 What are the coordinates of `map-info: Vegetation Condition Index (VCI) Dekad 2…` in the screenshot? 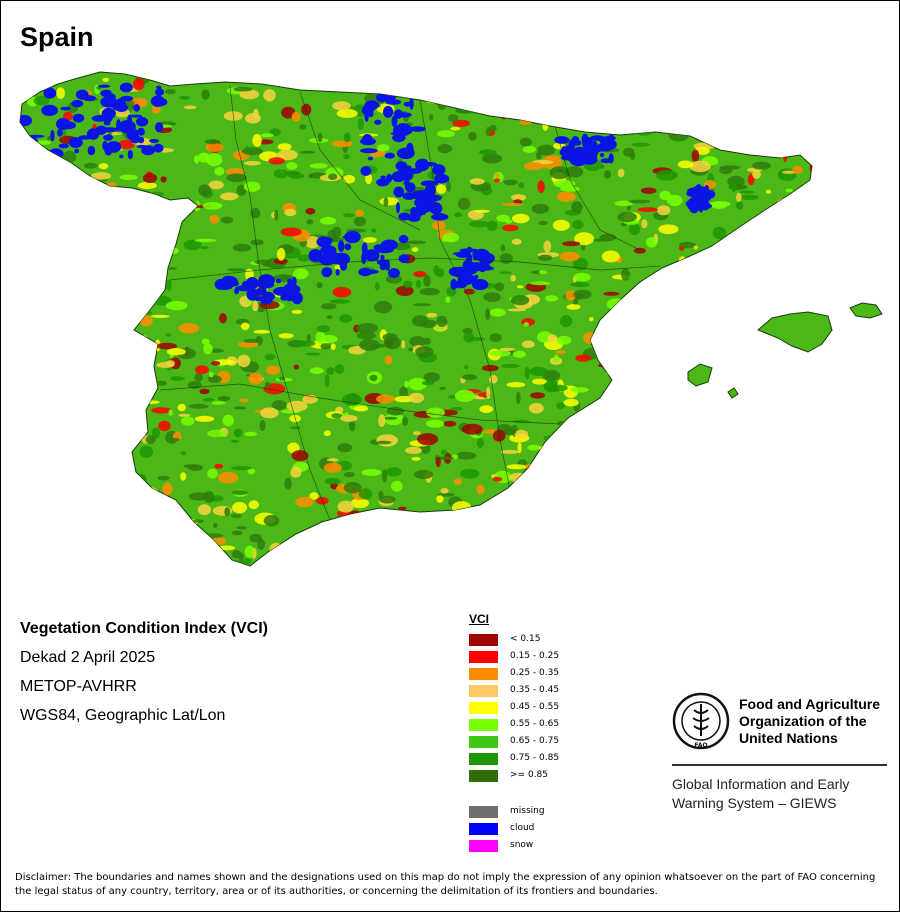 It's located at (144, 678).